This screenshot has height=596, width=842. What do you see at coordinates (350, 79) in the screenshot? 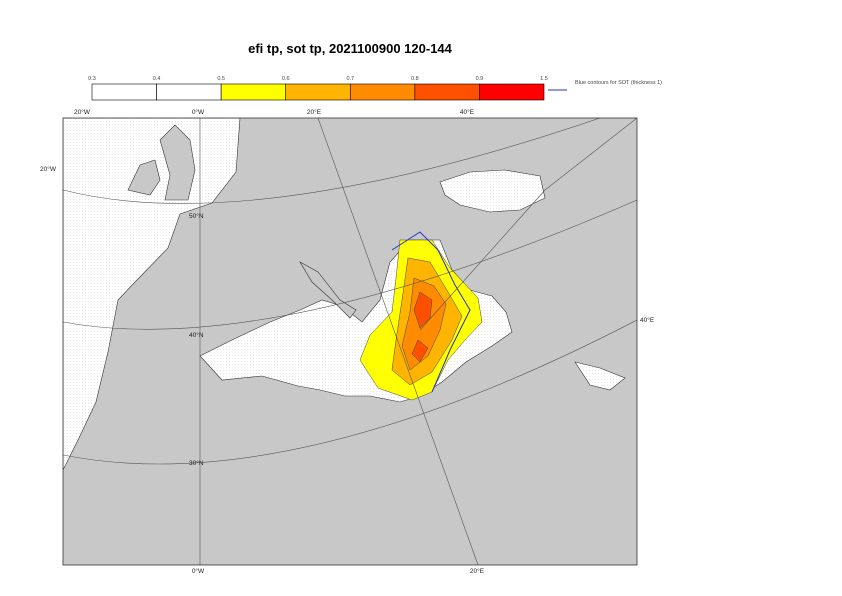
I see `colorbar-tick-label: 0.7` at bounding box center [350, 79].